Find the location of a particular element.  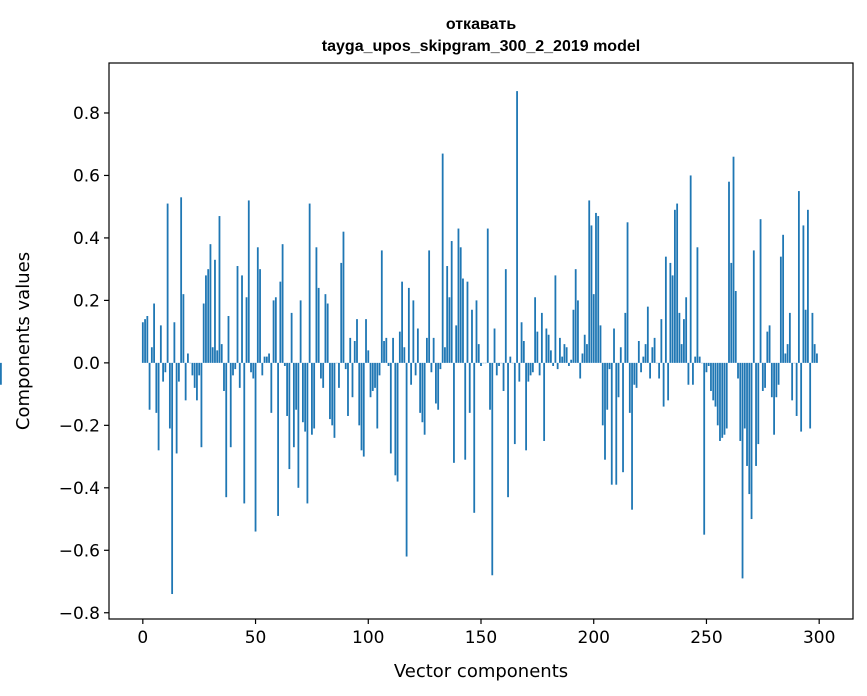

x-axis-ticks: 0 50 100 150 200 250 300 is located at coordinates (486, 633).